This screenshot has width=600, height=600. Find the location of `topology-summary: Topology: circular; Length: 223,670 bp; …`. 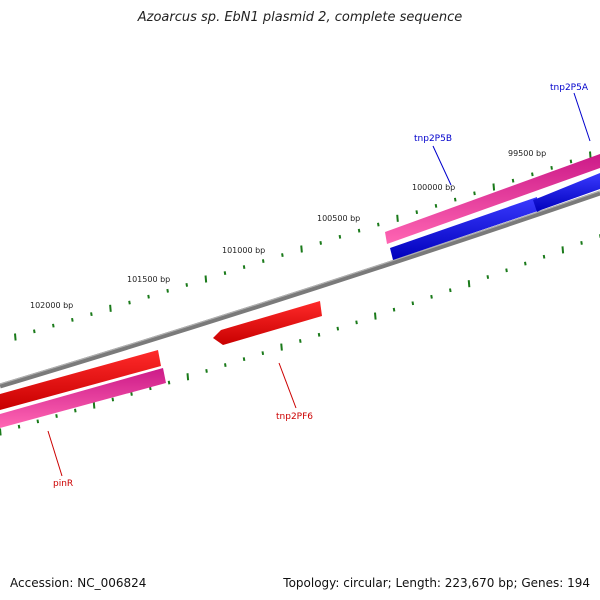

topology-summary: Topology: circular; Length: 223,670 bp; … is located at coordinates (436, 583).